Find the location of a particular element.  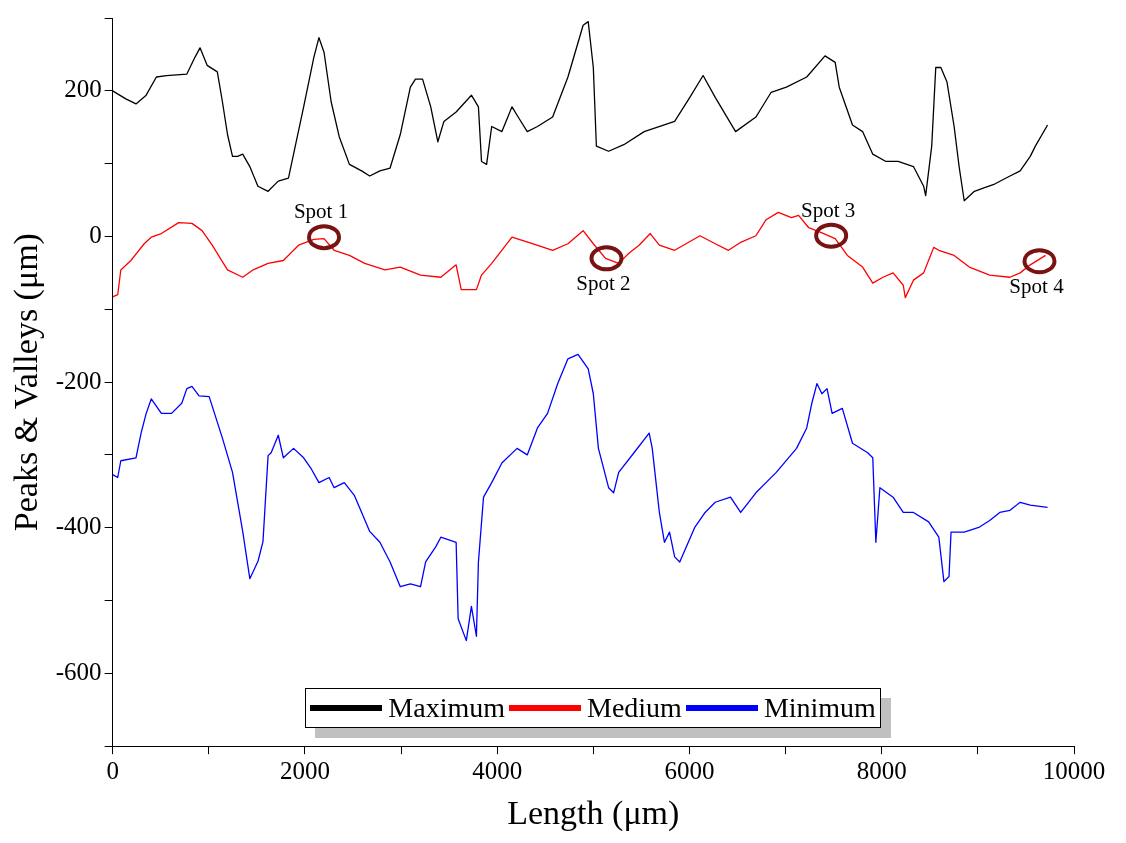

annotation: Spot 1 is located at coordinates (321, 211).